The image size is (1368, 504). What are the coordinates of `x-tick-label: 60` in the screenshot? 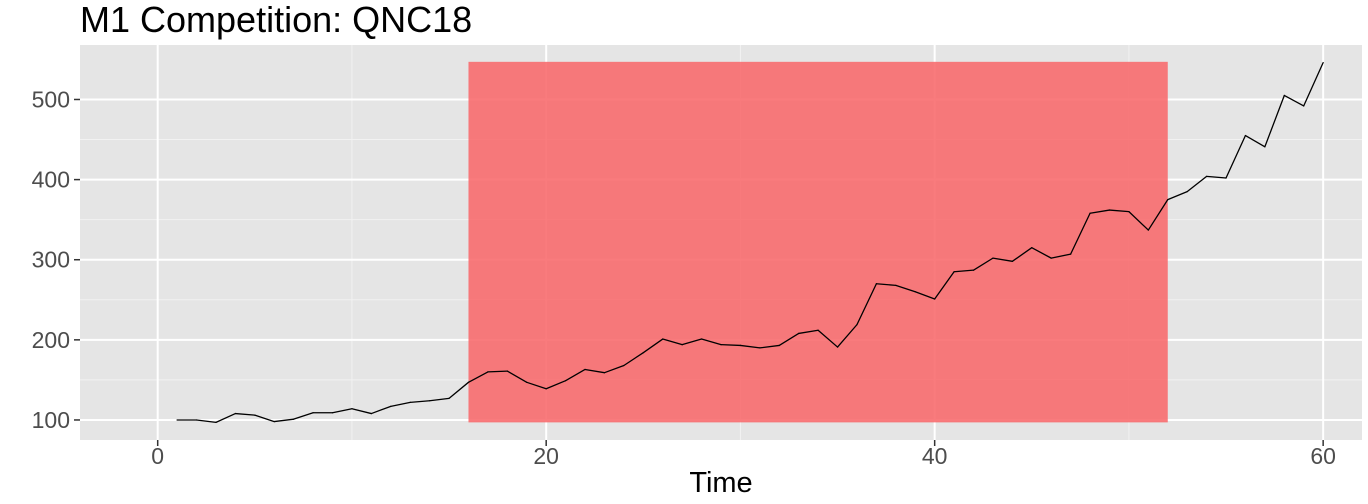 It's located at (1323, 456).